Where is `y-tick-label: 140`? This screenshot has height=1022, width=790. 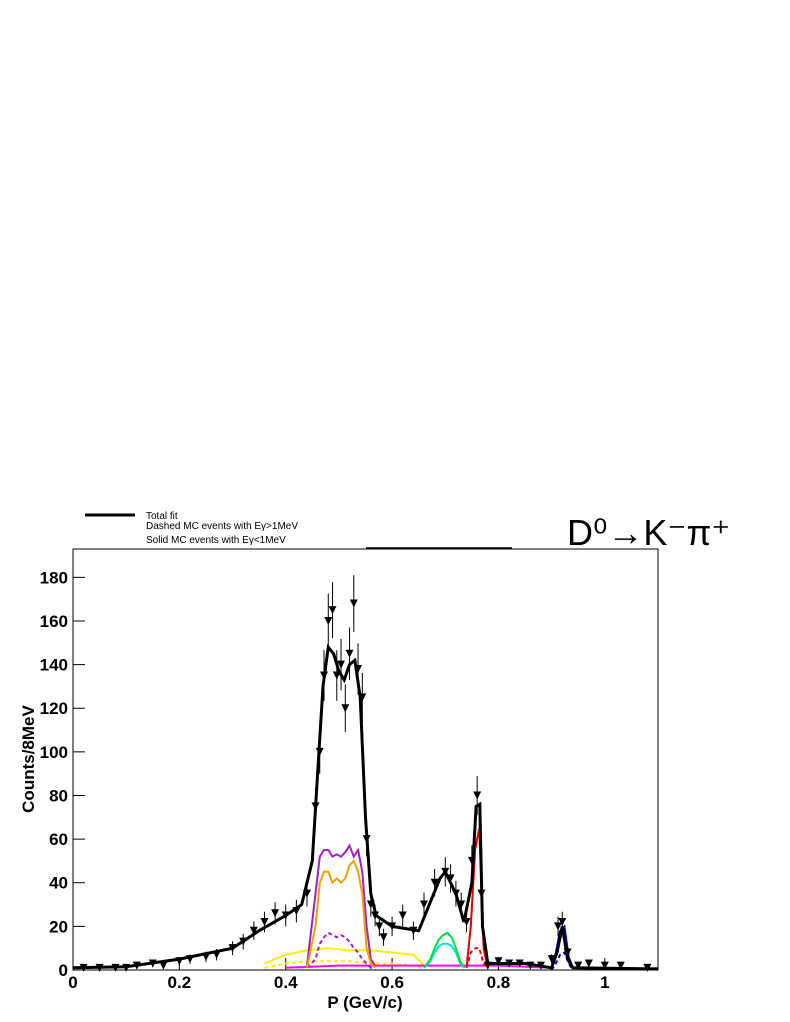 y-tick-label: 140 is located at coordinates (54, 665).